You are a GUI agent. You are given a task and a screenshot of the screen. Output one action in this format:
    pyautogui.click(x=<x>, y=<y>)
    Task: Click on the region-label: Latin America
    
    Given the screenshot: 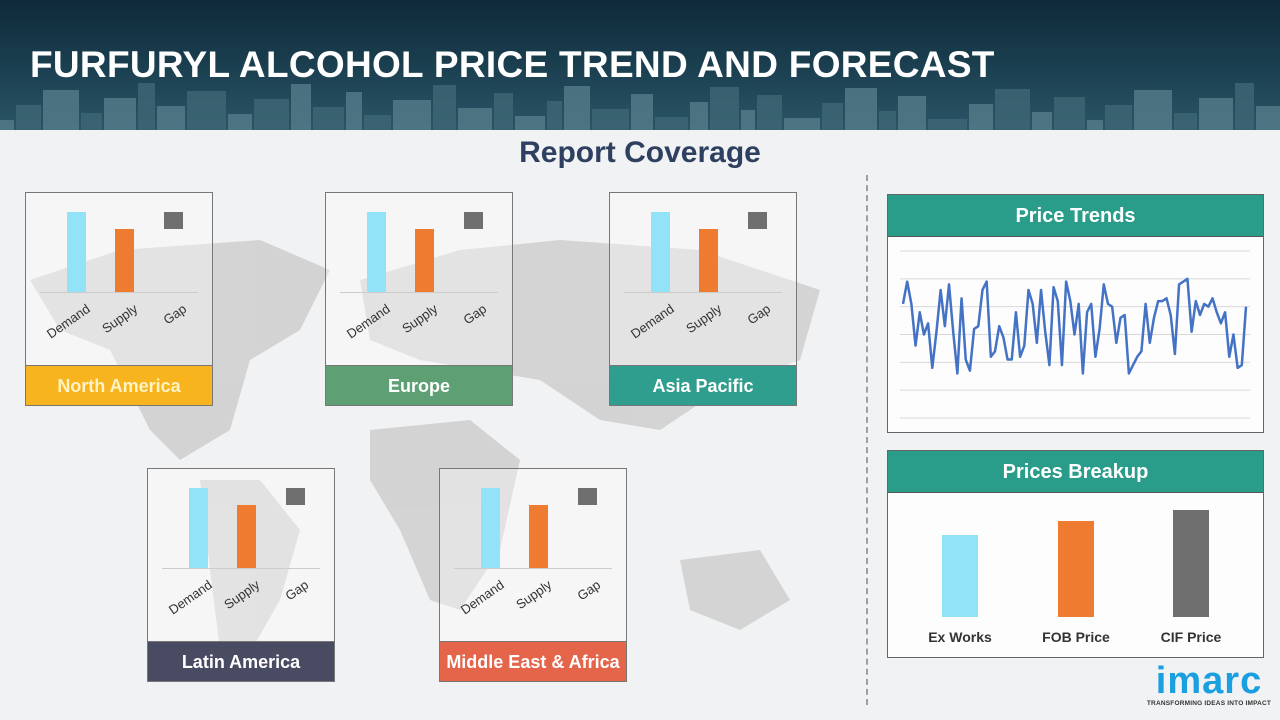 What is the action you would take?
    pyautogui.click(x=241, y=661)
    